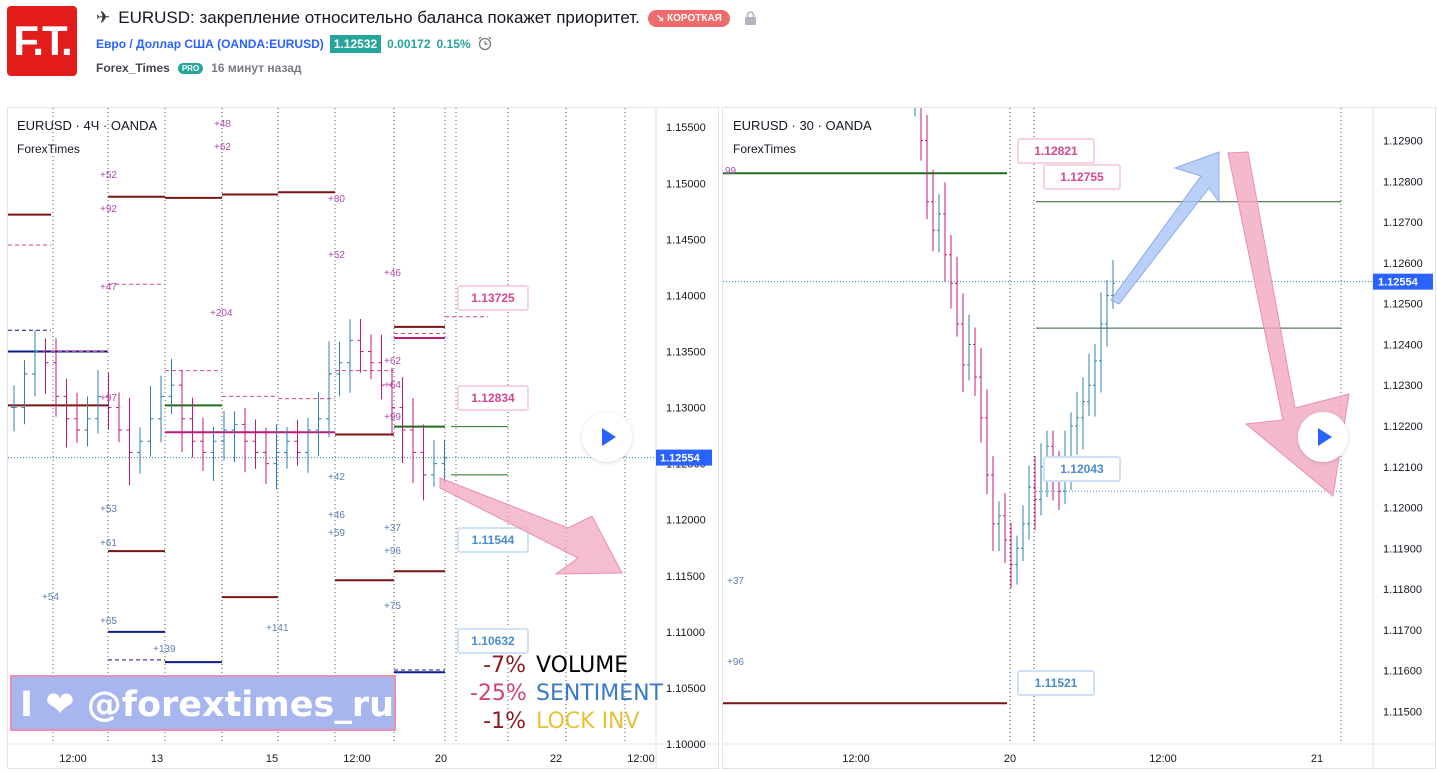 This screenshot has width=1437, height=773. What do you see at coordinates (686, 353) in the screenshot?
I see `y-tick-label: 1.13500` at bounding box center [686, 353].